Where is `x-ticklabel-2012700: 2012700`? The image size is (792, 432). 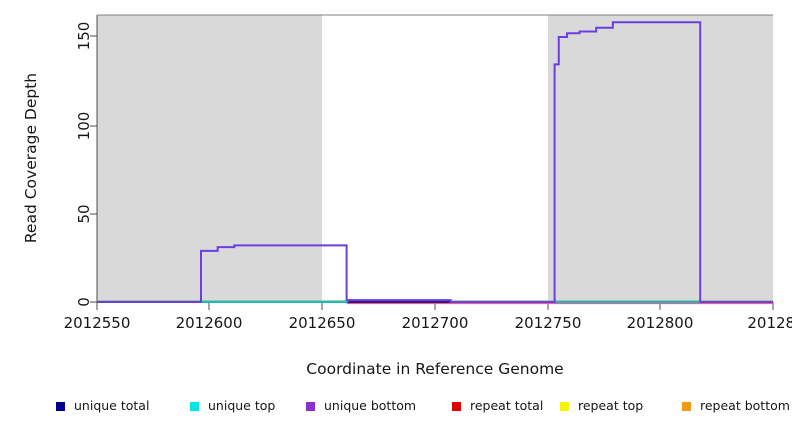 x-ticklabel-2012700: 2012700 is located at coordinates (435, 323).